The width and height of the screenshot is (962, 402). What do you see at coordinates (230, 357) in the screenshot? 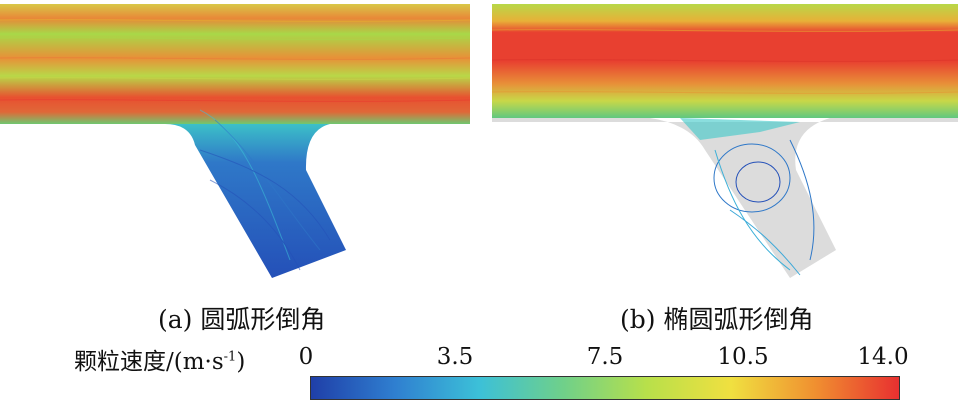
I see `colorbar-label-sup: -1` at bounding box center [230, 357].